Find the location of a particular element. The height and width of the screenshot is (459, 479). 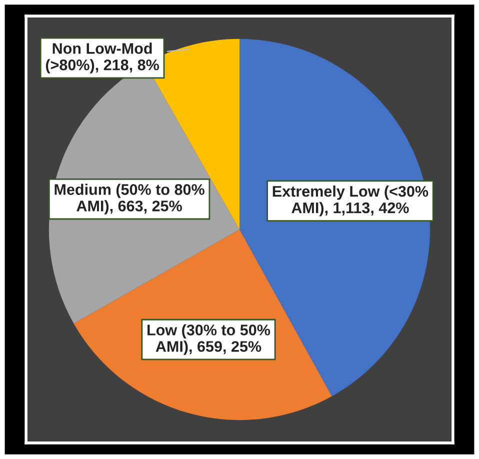

slice-label: Extremely Low (<30% AMI), 1,113, 42% is located at coordinates (350, 201).